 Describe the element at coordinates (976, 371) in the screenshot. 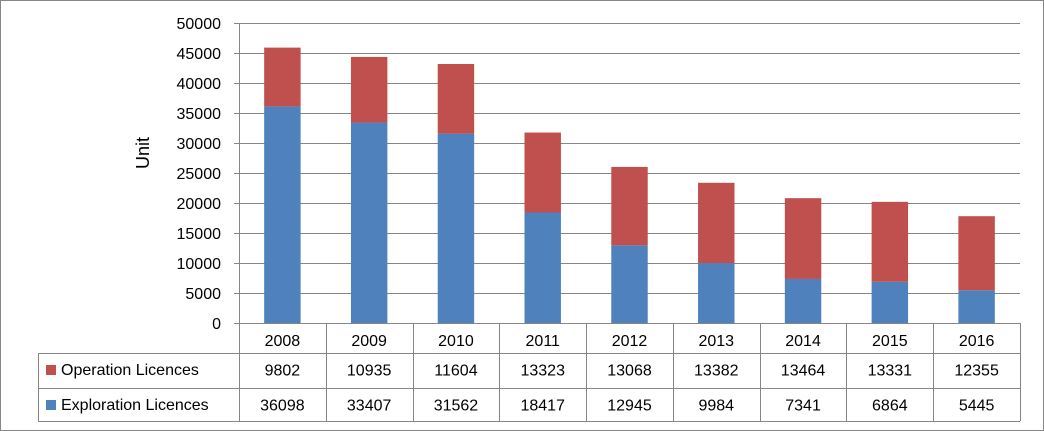

I see `data-table-value: 12355` at that location.